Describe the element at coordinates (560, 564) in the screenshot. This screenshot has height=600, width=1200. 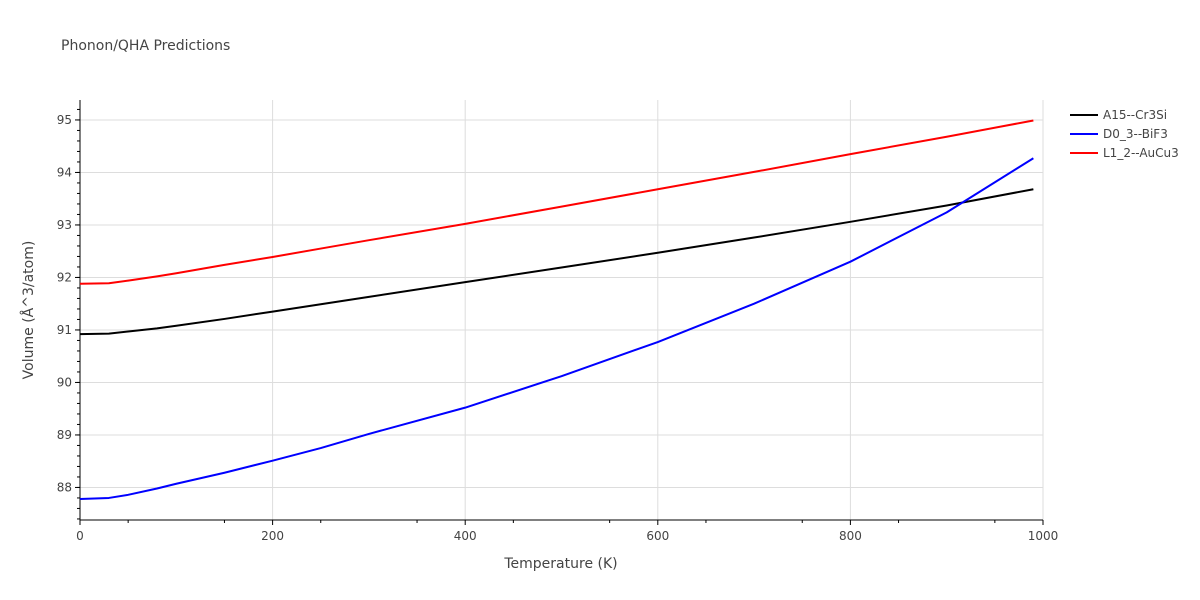
I see `x-axis-title: Temperature (K)` at that location.